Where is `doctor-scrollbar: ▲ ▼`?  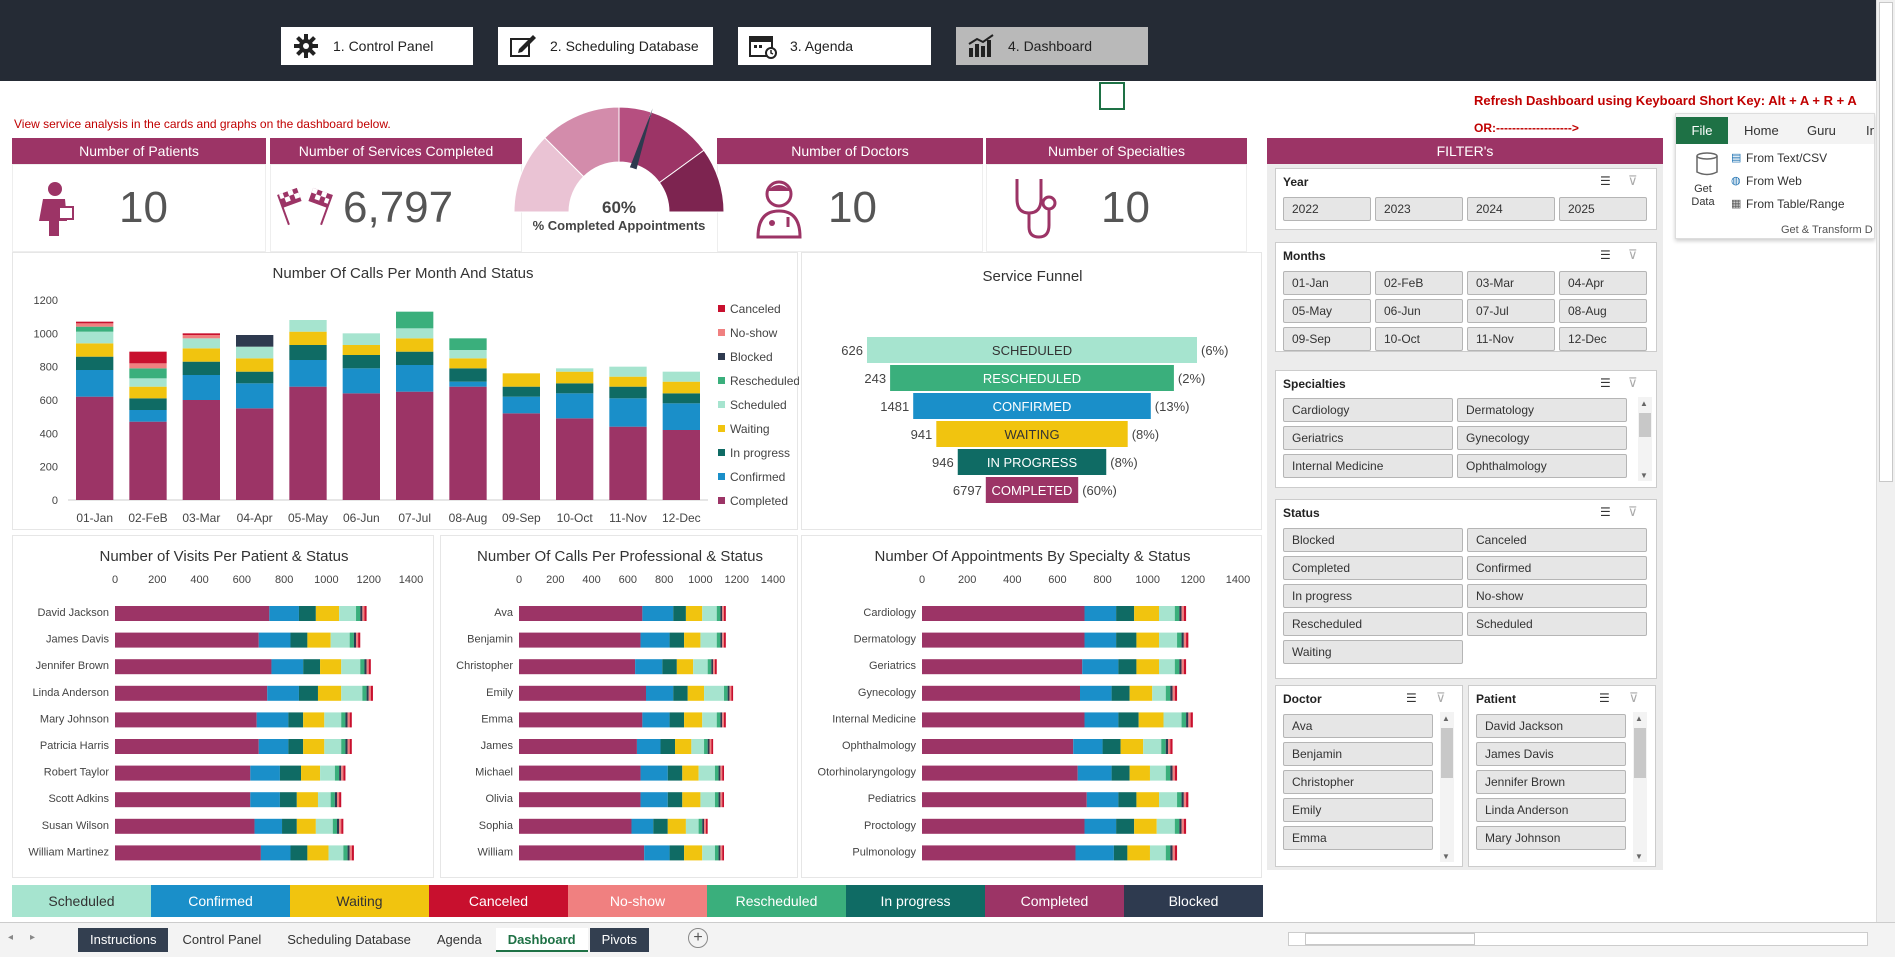 doctor-scrollbar: ▲ ▼ is located at coordinates (1447, 787).